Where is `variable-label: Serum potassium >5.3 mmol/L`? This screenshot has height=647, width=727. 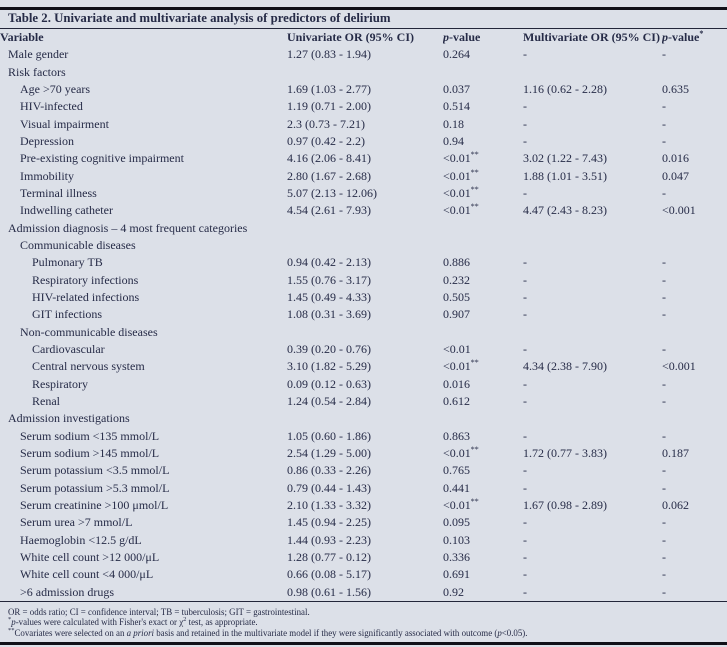 variable-label: Serum potassium >5.3 mmol/L is located at coordinates (95, 487).